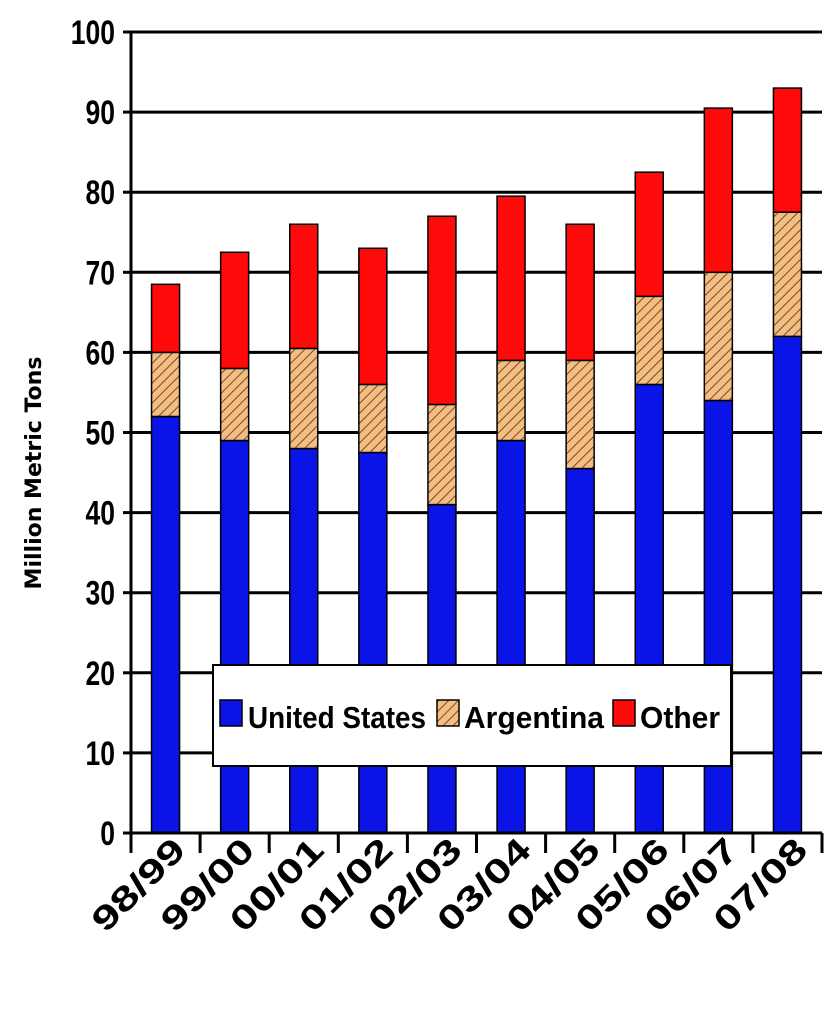 This screenshot has height=1029, width=824. I want to click on y-tick-label-50: 50, so click(100, 433).